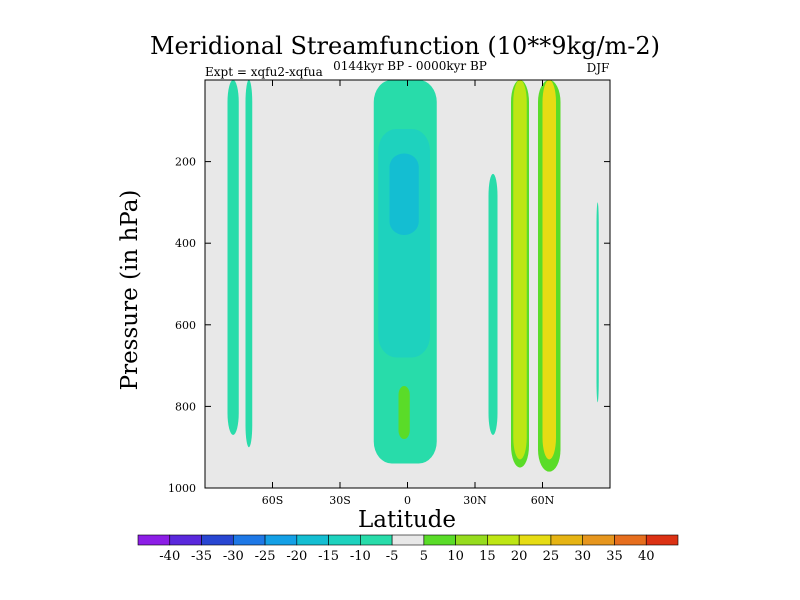 This screenshot has width=800, height=600. I want to click on colorbar-label: 10, so click(455, 556).